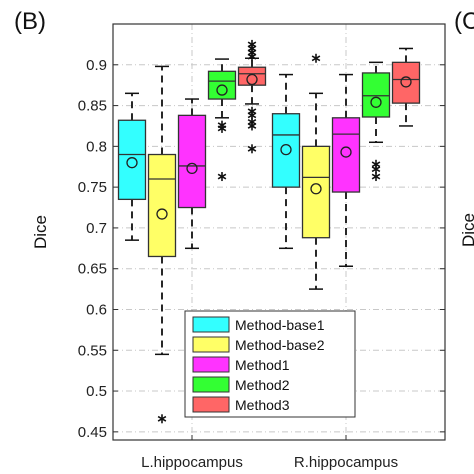 This screenshot has width=474, height=474. I want to click on y-tick-label: 0.5, so click(96, 391).